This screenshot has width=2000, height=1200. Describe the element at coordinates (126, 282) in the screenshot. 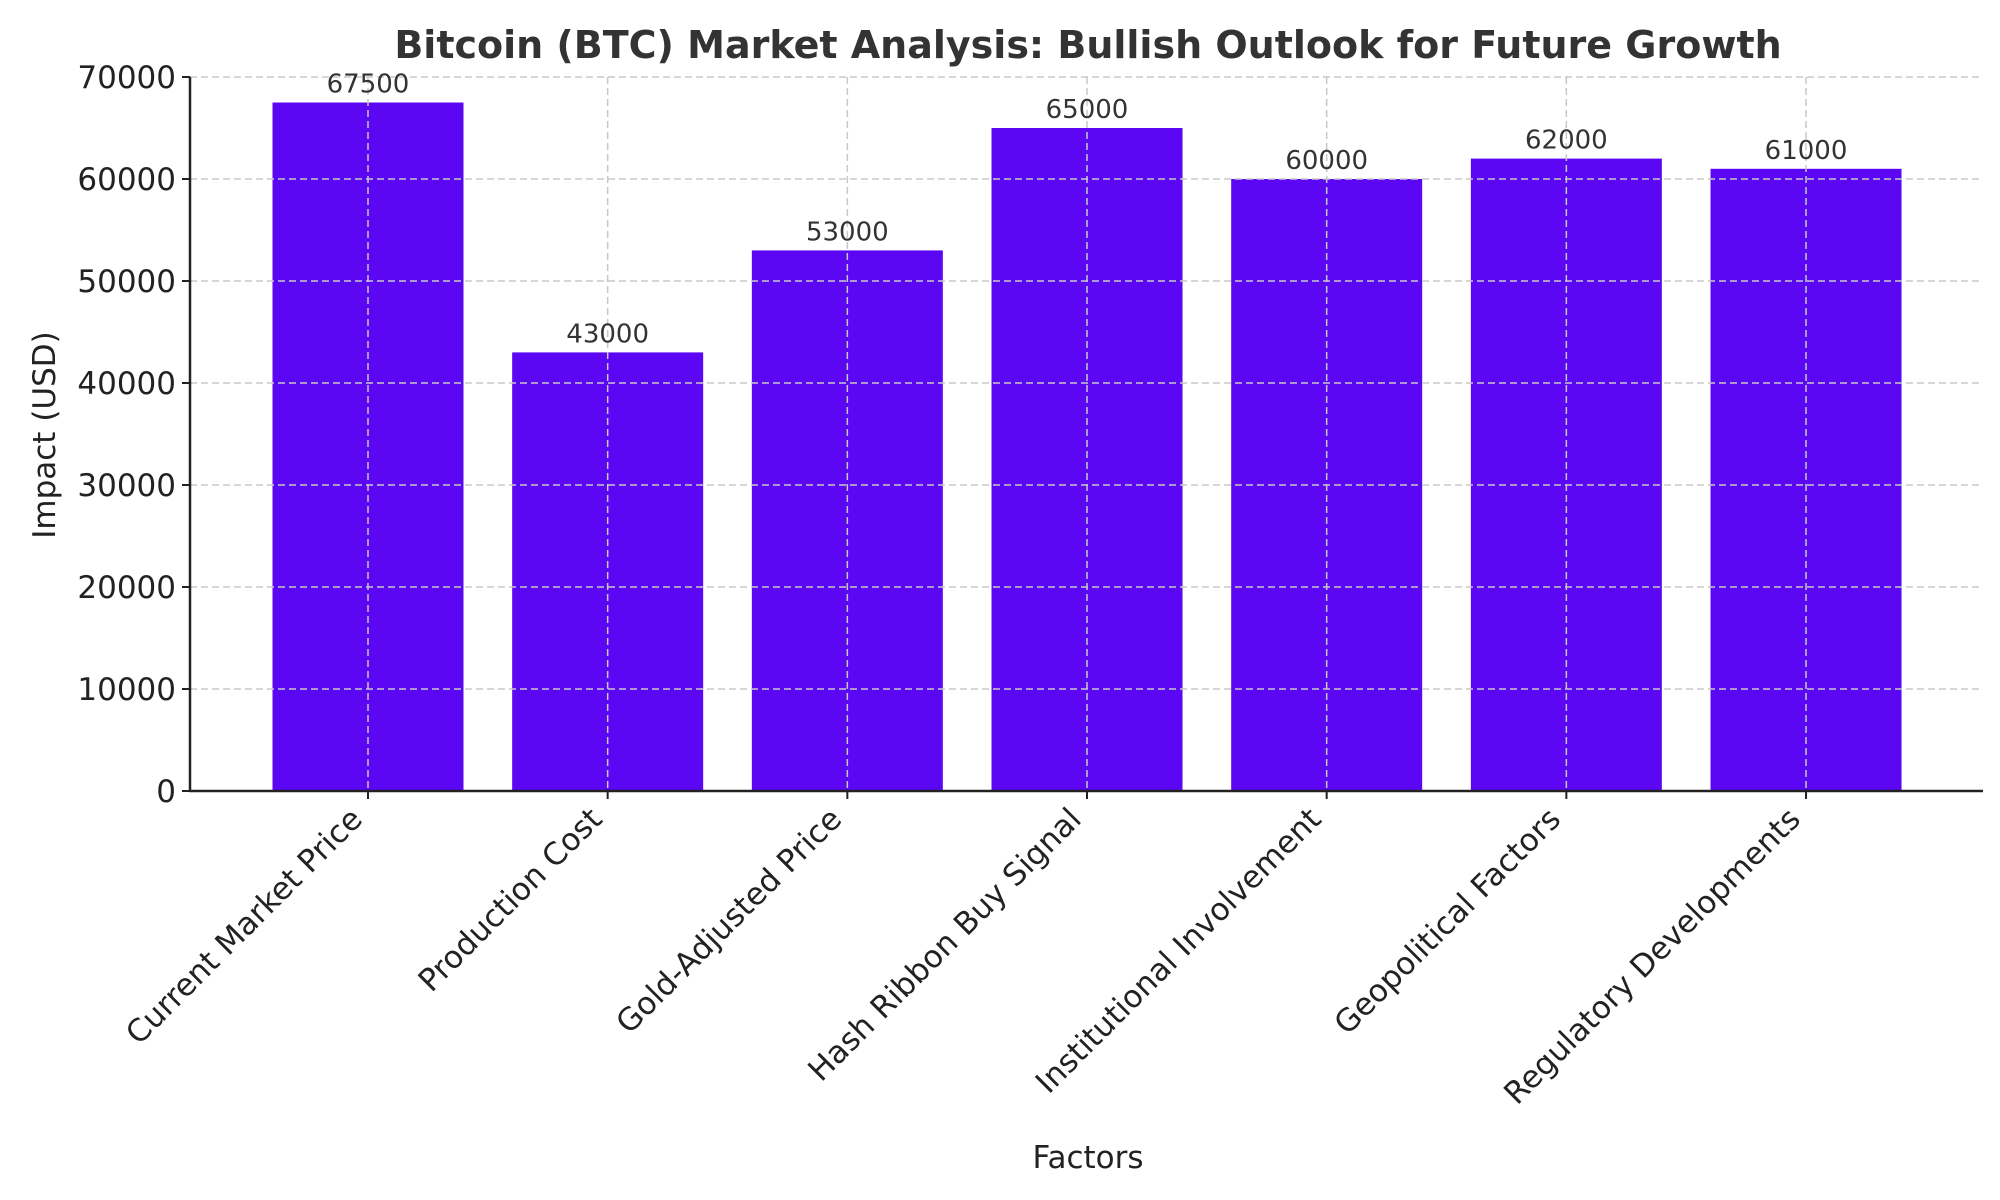

I see `y-tick-label: 50000` at that location.